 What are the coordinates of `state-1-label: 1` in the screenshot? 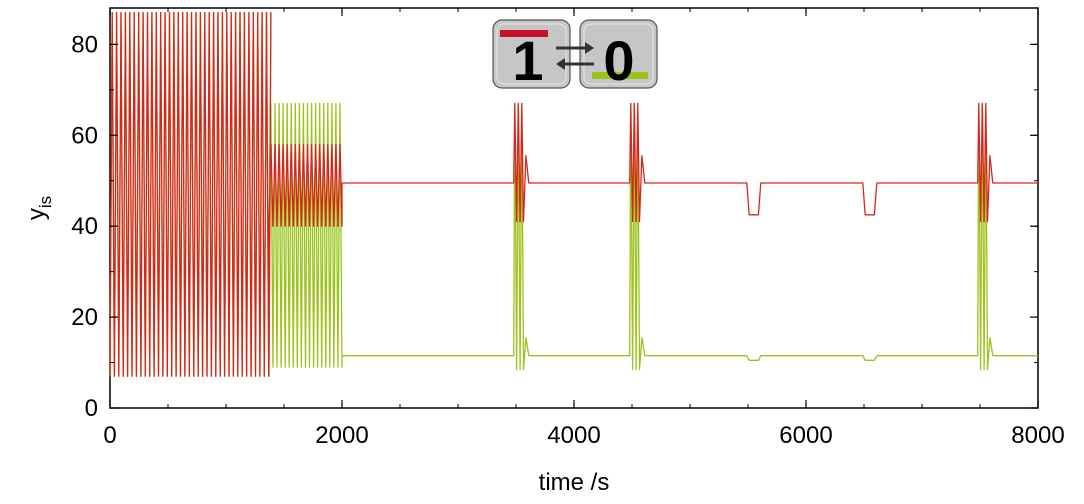 It's located at (527, 60).